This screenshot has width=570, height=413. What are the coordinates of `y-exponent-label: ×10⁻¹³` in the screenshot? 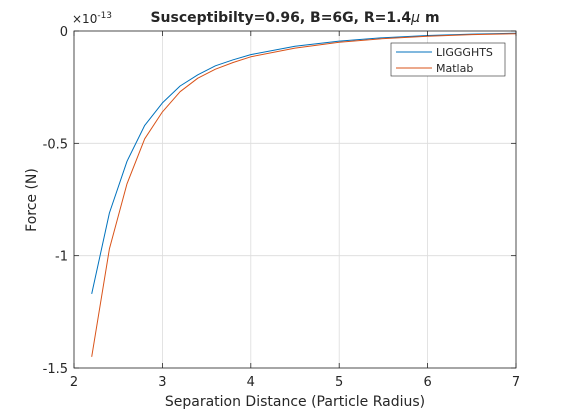 It's located at (92, 18).